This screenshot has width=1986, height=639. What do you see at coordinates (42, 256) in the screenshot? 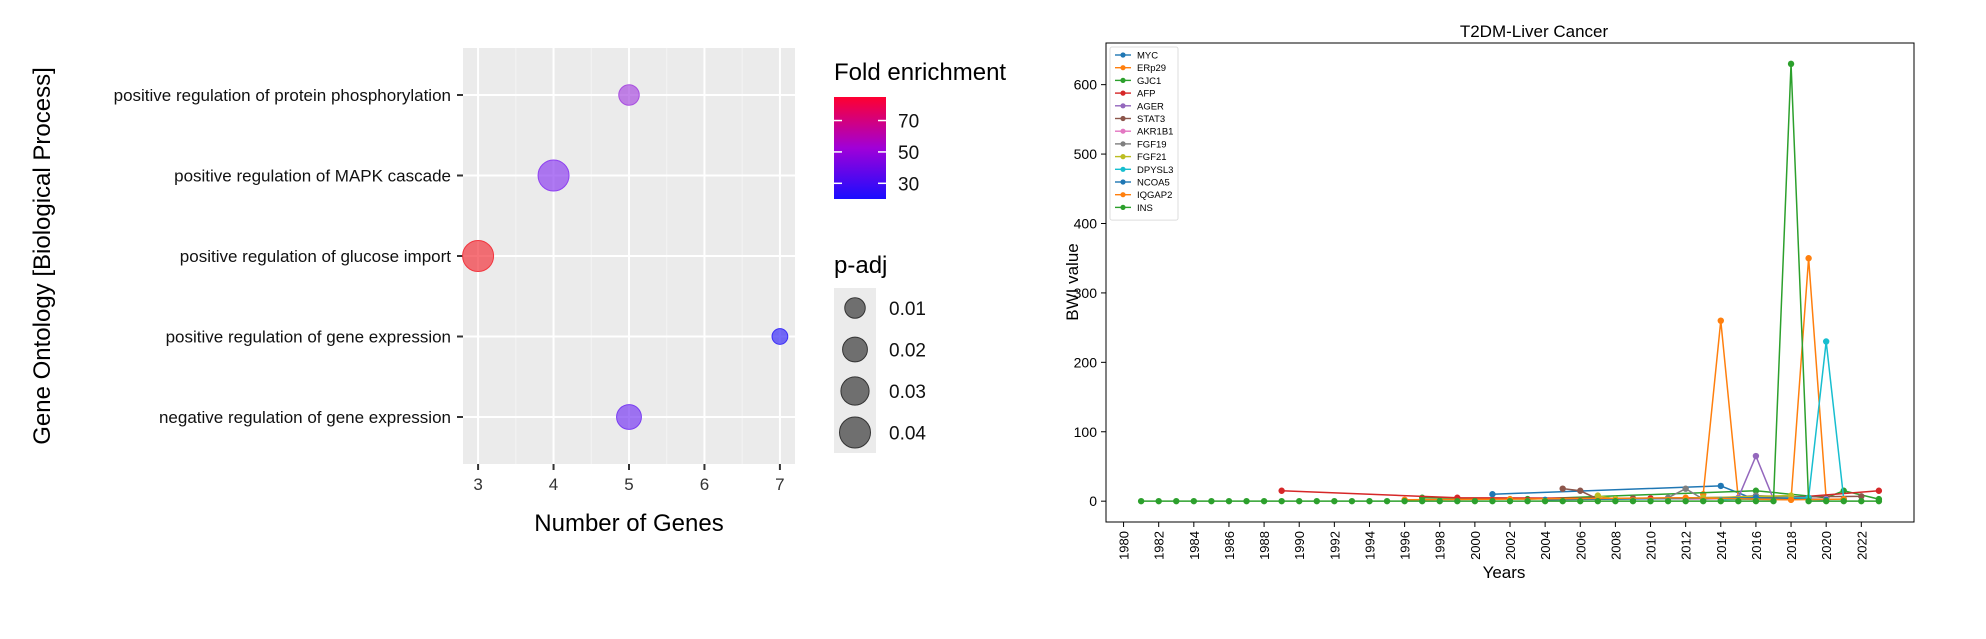
I see `go-y-axis-label: Gene Ontology [Biological Process]` at bounding box center [42, 256].